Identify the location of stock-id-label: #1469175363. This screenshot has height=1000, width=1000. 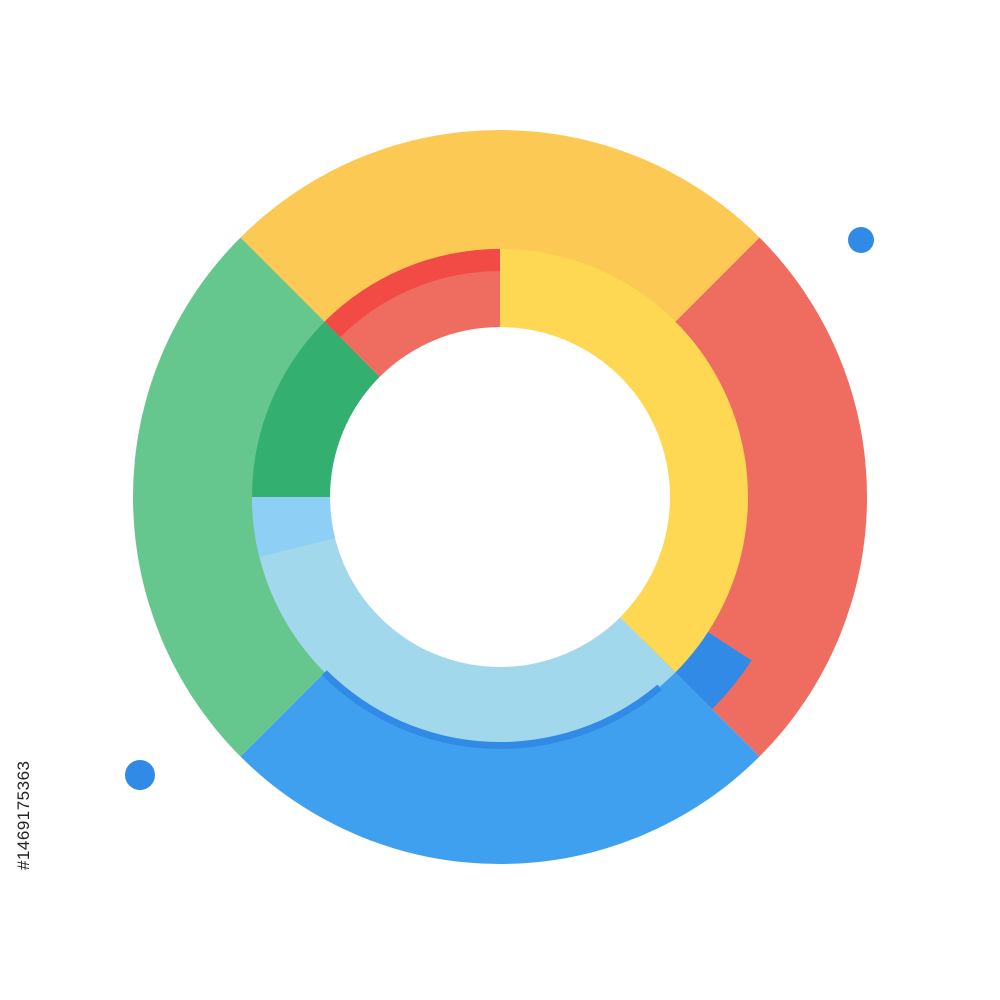
(23, 815).